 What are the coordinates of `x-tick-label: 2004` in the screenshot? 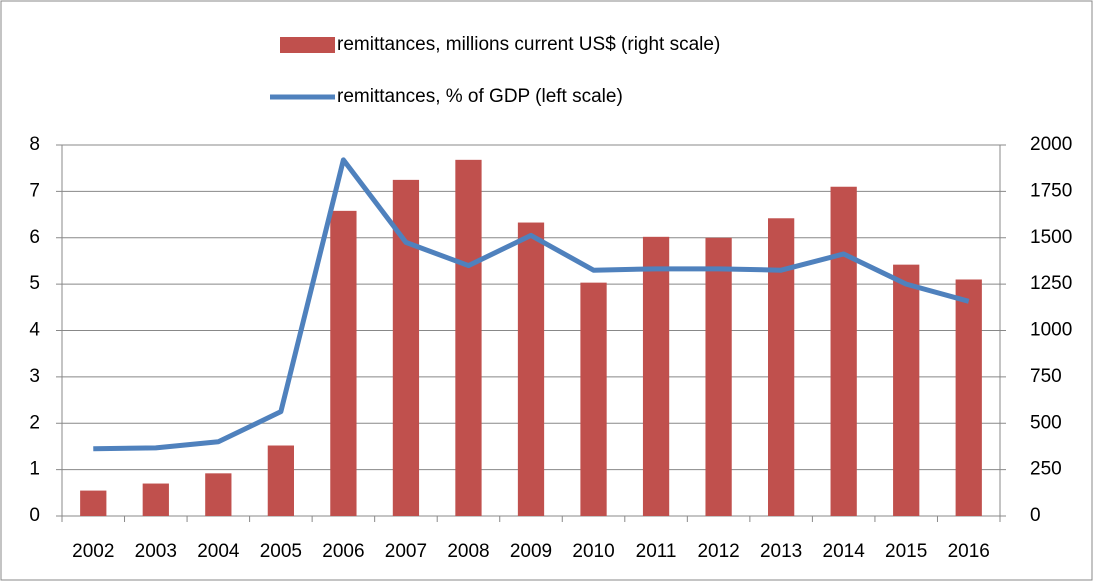 It's located at (218, 551).